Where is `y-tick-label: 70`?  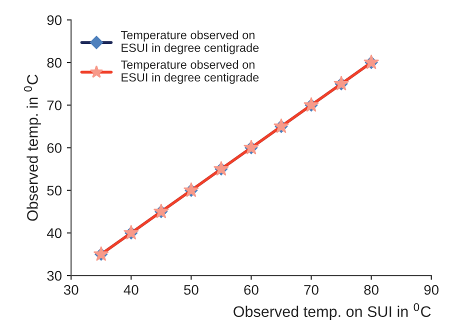
y-tick-label: 70 is located at coordinates (54, 105).